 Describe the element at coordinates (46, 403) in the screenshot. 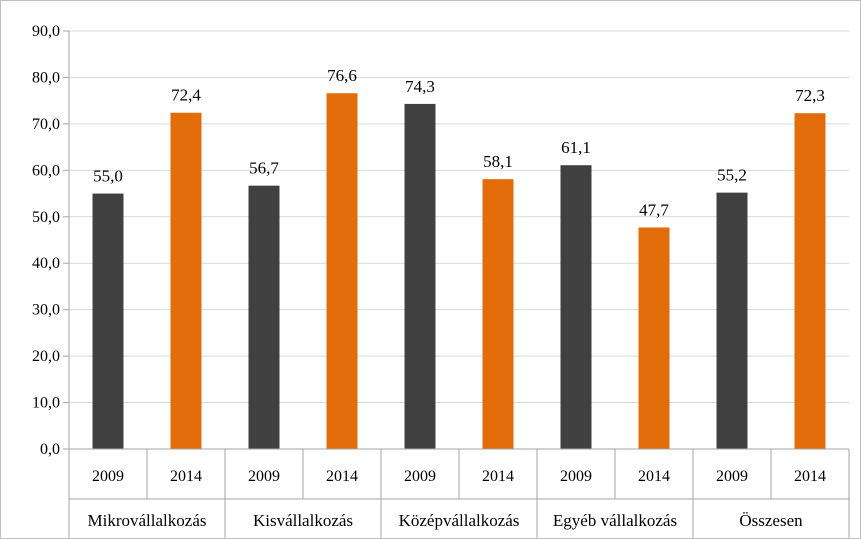

I see `y-tick-label: 10,0` at that location.